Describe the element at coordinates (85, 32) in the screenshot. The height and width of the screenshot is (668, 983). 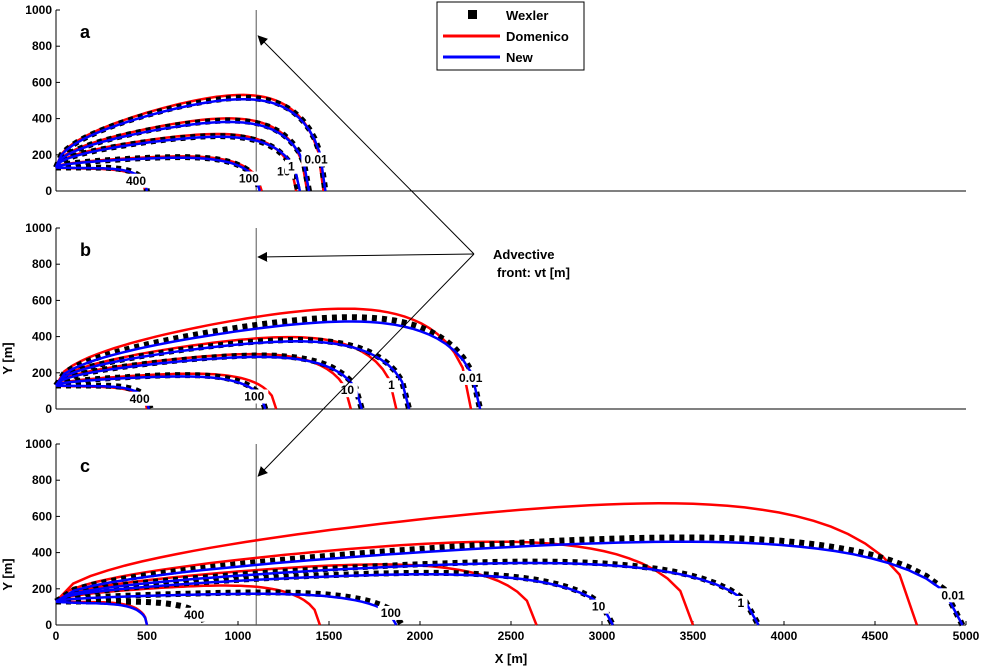
I see `panel-label: a` at that location.